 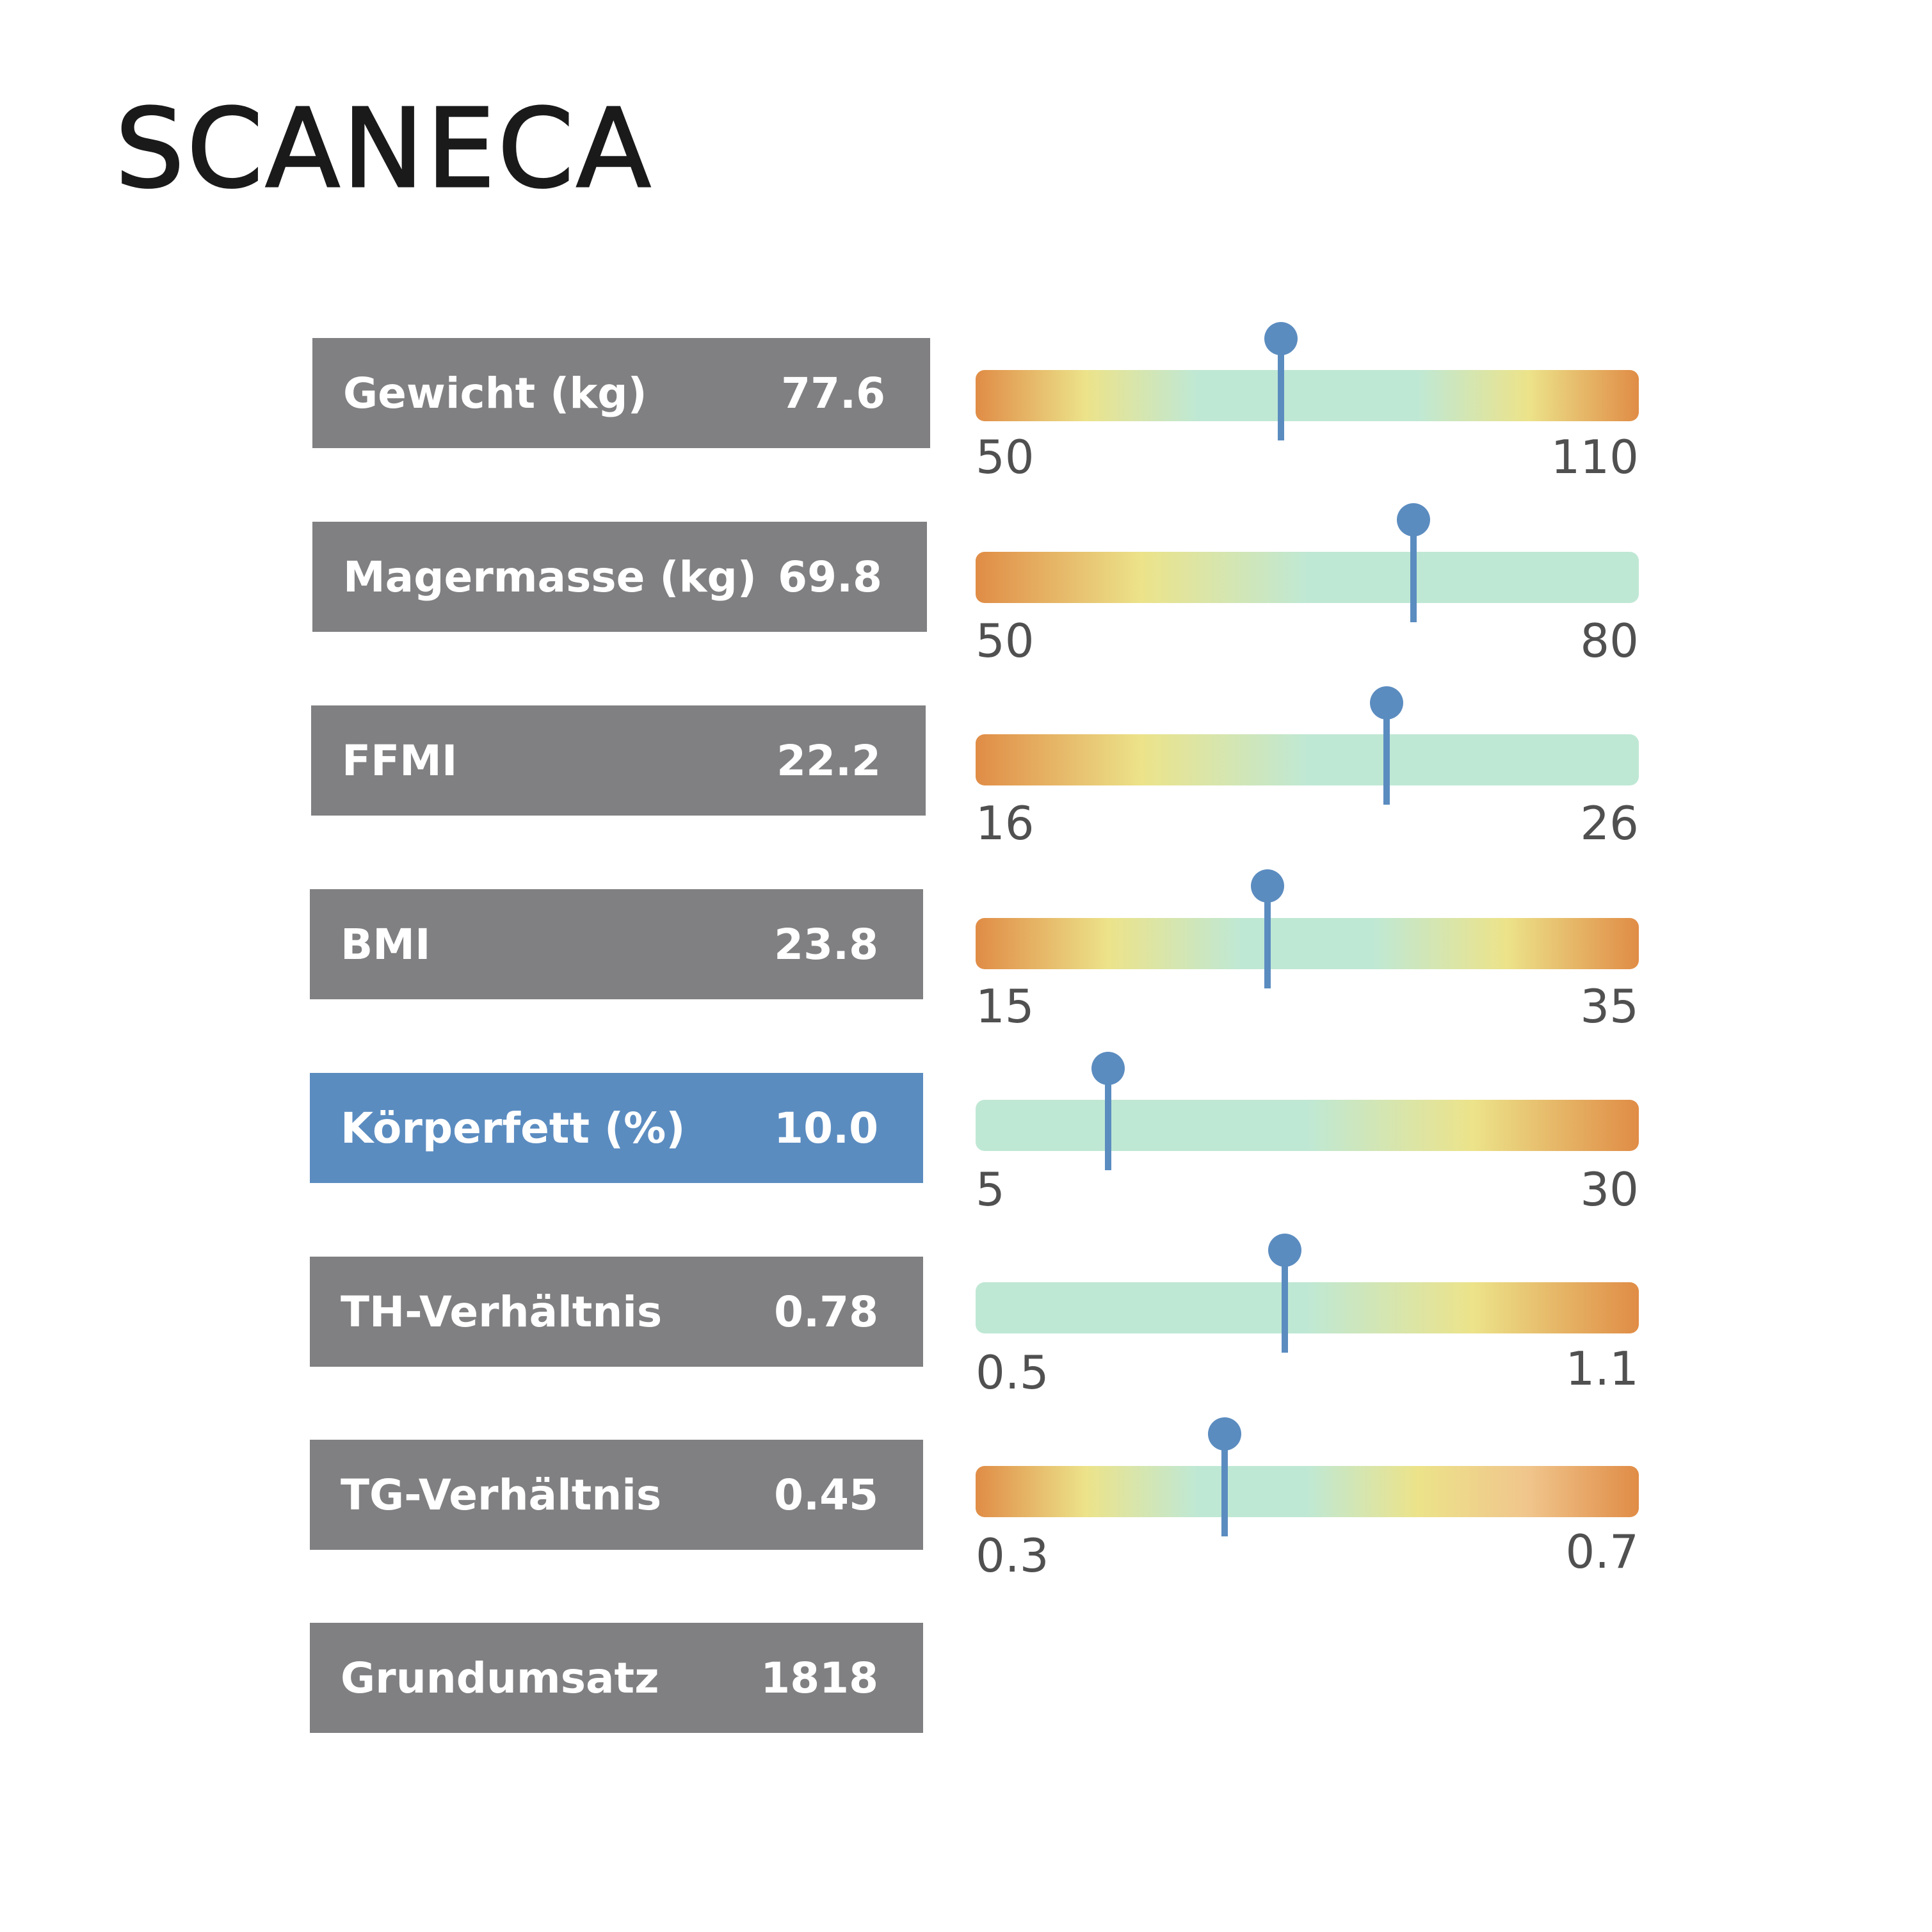 What do you see at coordinates (1005, 1006) in the screenshot?
I see `scale-min-label: 15` at bounding box center [1005, 1006].